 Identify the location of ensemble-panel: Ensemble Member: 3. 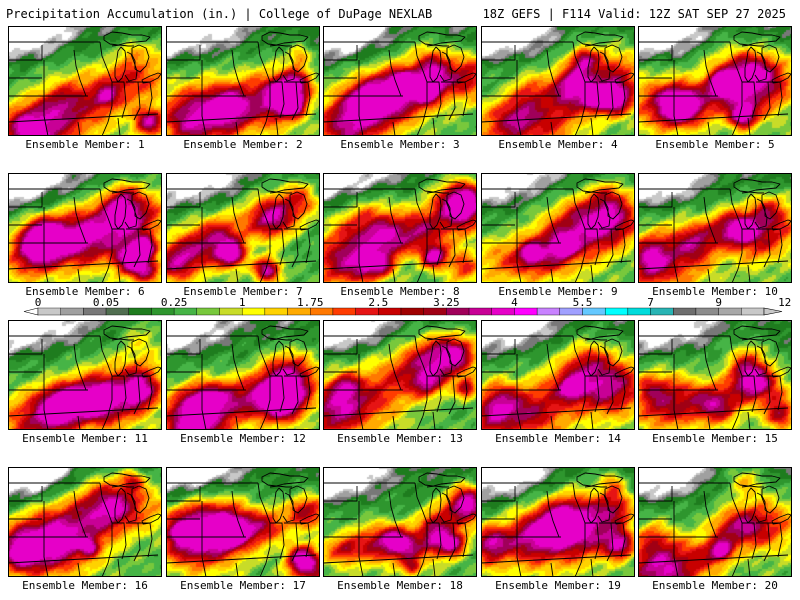
(400, 88).